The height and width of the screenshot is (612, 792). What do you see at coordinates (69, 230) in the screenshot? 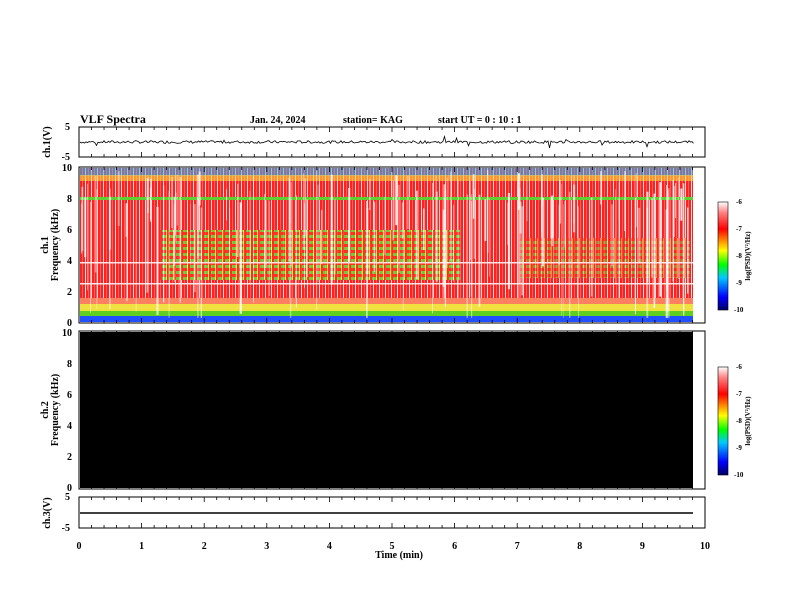
I see `ch1-ftick-6: 6` at bounding box center [69, 230].